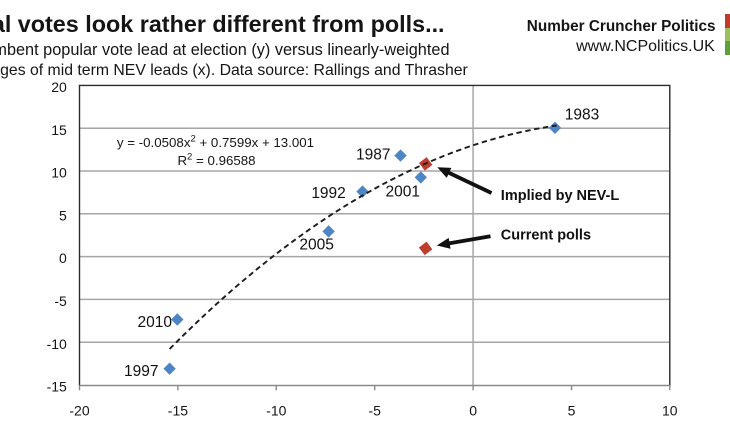 Image resolution: width=730 pixels, height=430 pixels. I want to click on svg-text: 20, so click(59, 87).